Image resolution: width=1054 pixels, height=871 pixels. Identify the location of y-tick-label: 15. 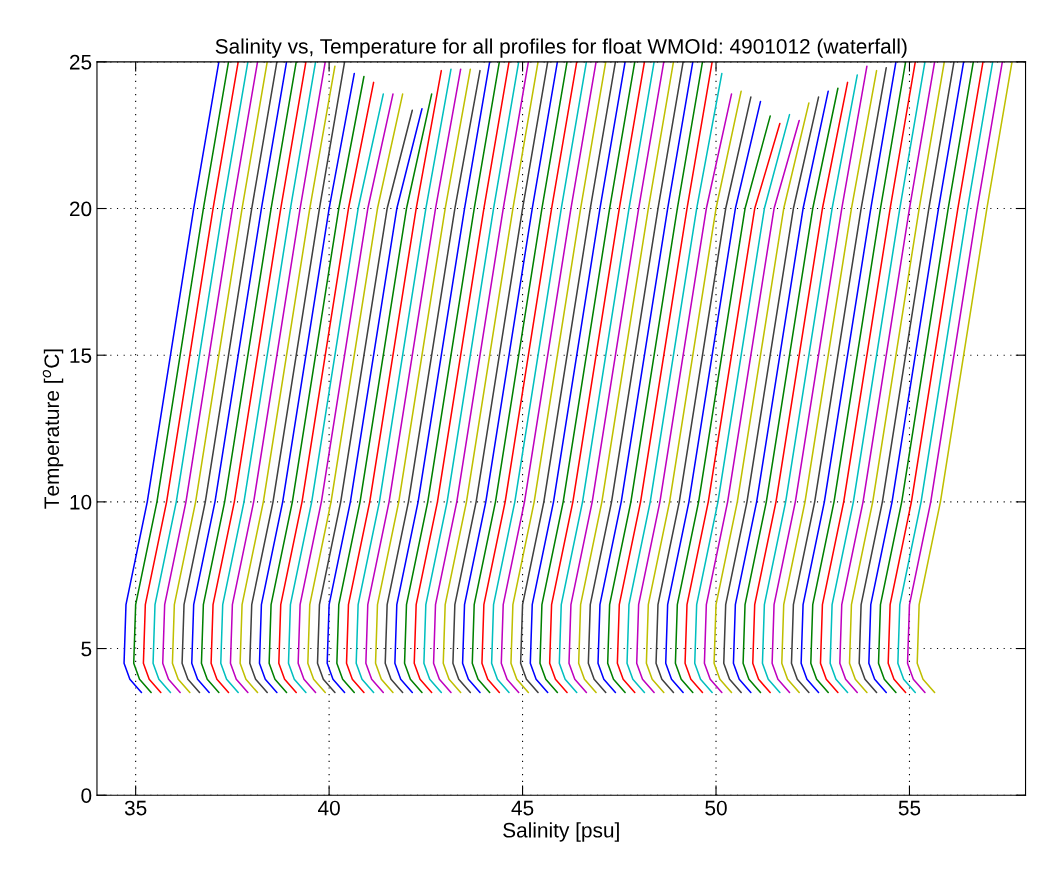
(81, 355).